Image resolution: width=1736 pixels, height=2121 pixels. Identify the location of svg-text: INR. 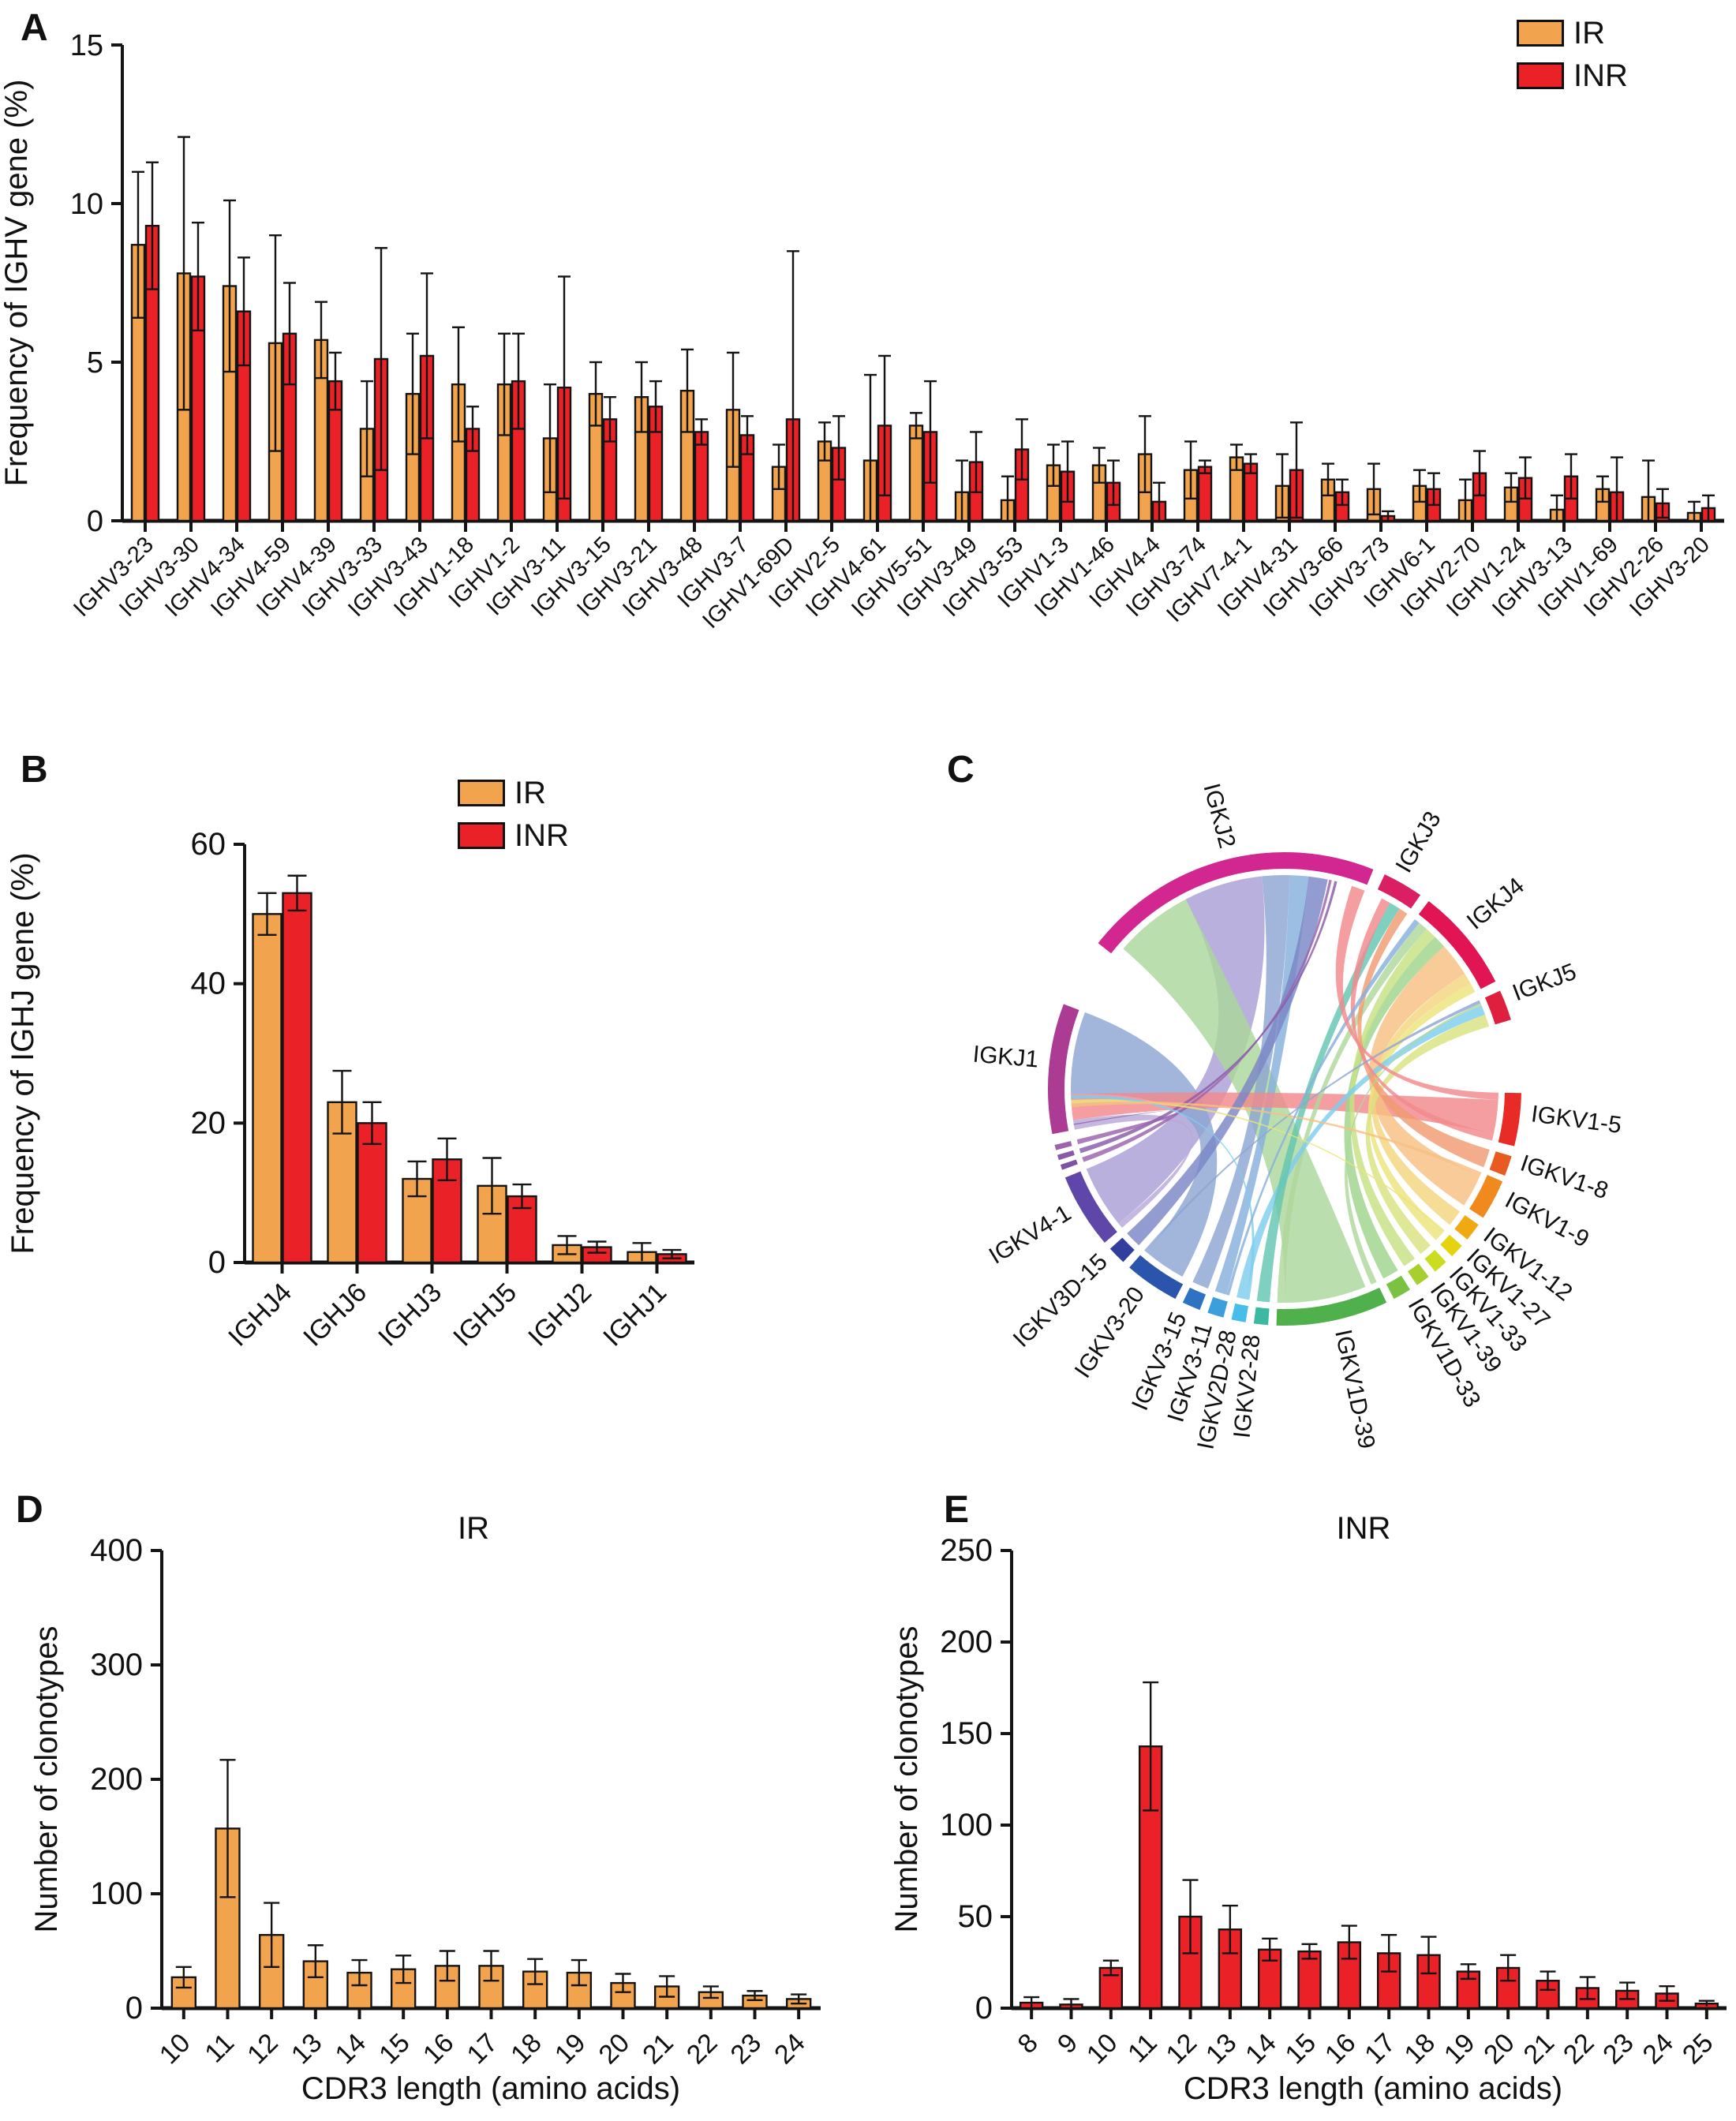
(1364, 1528).